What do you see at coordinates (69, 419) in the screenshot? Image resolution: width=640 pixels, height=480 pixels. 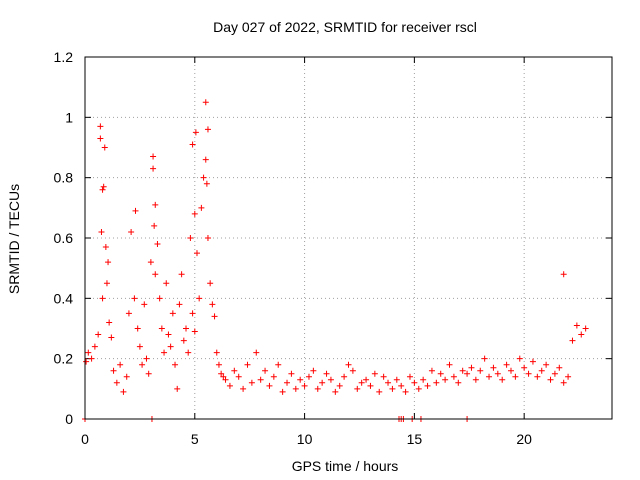 I see `y-tick-label: 0` at bounding box center [69, 419].